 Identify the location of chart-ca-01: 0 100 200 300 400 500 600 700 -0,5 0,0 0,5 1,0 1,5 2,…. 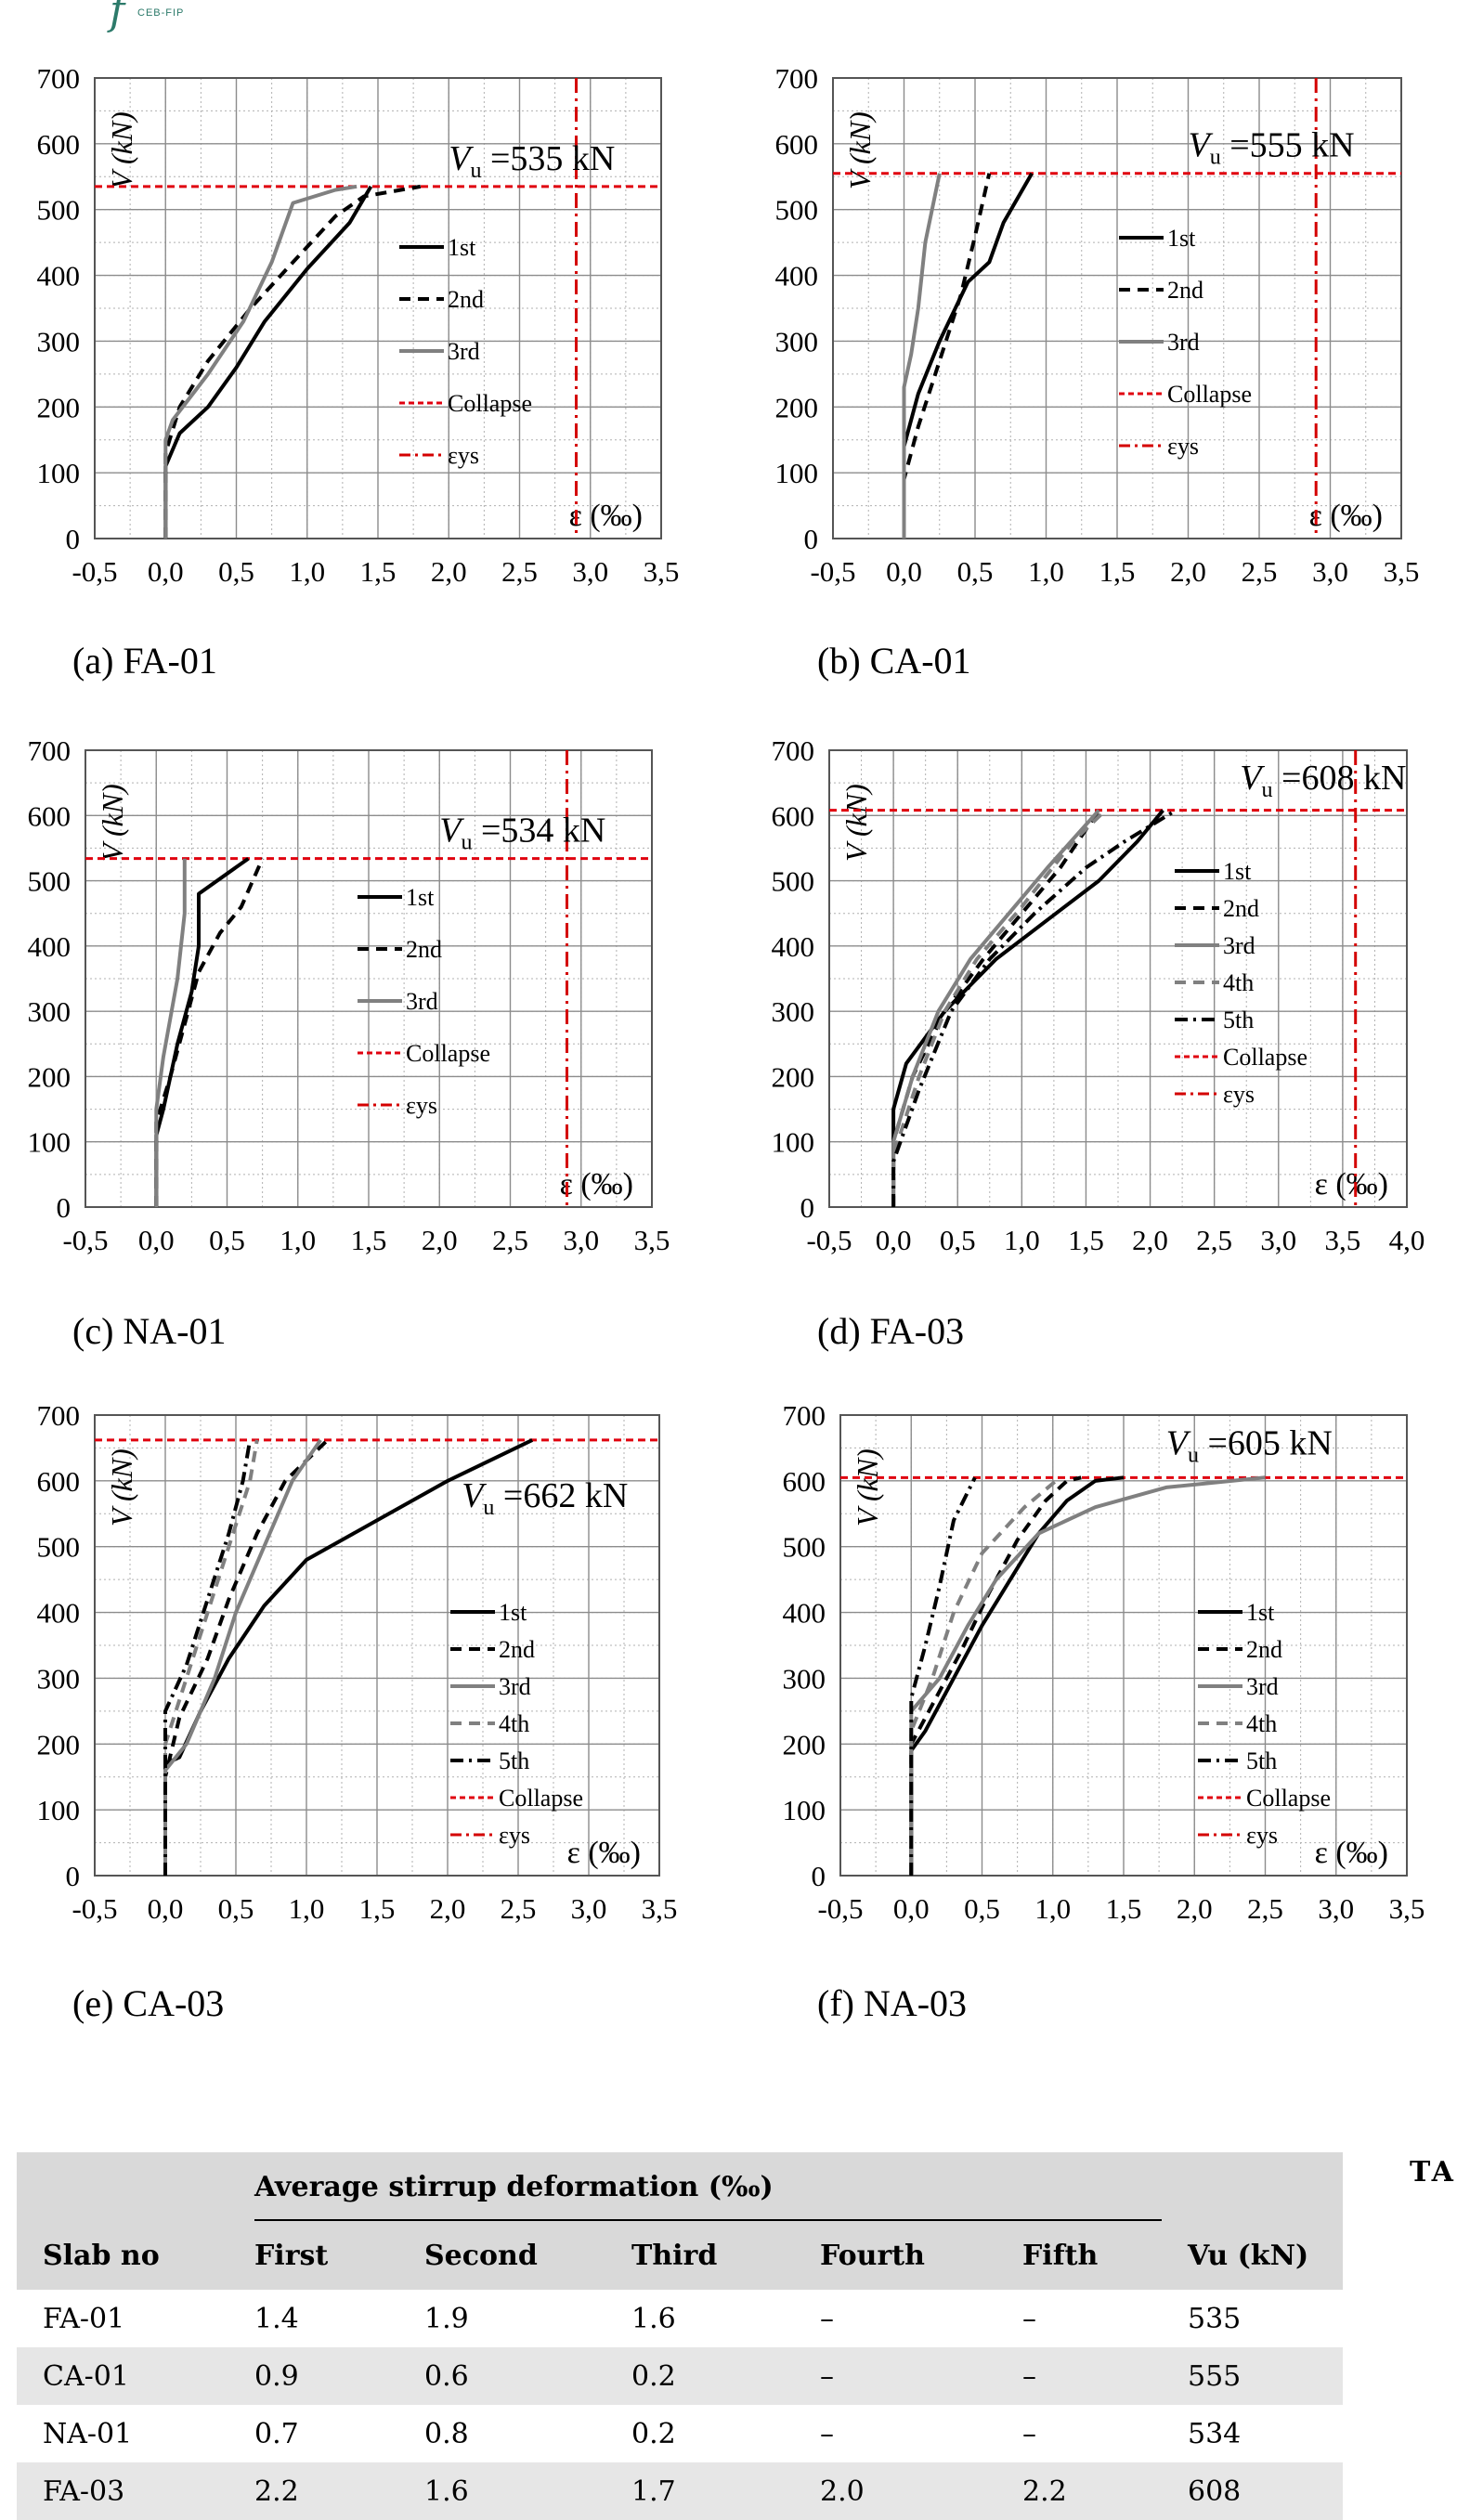
(1097, 325).